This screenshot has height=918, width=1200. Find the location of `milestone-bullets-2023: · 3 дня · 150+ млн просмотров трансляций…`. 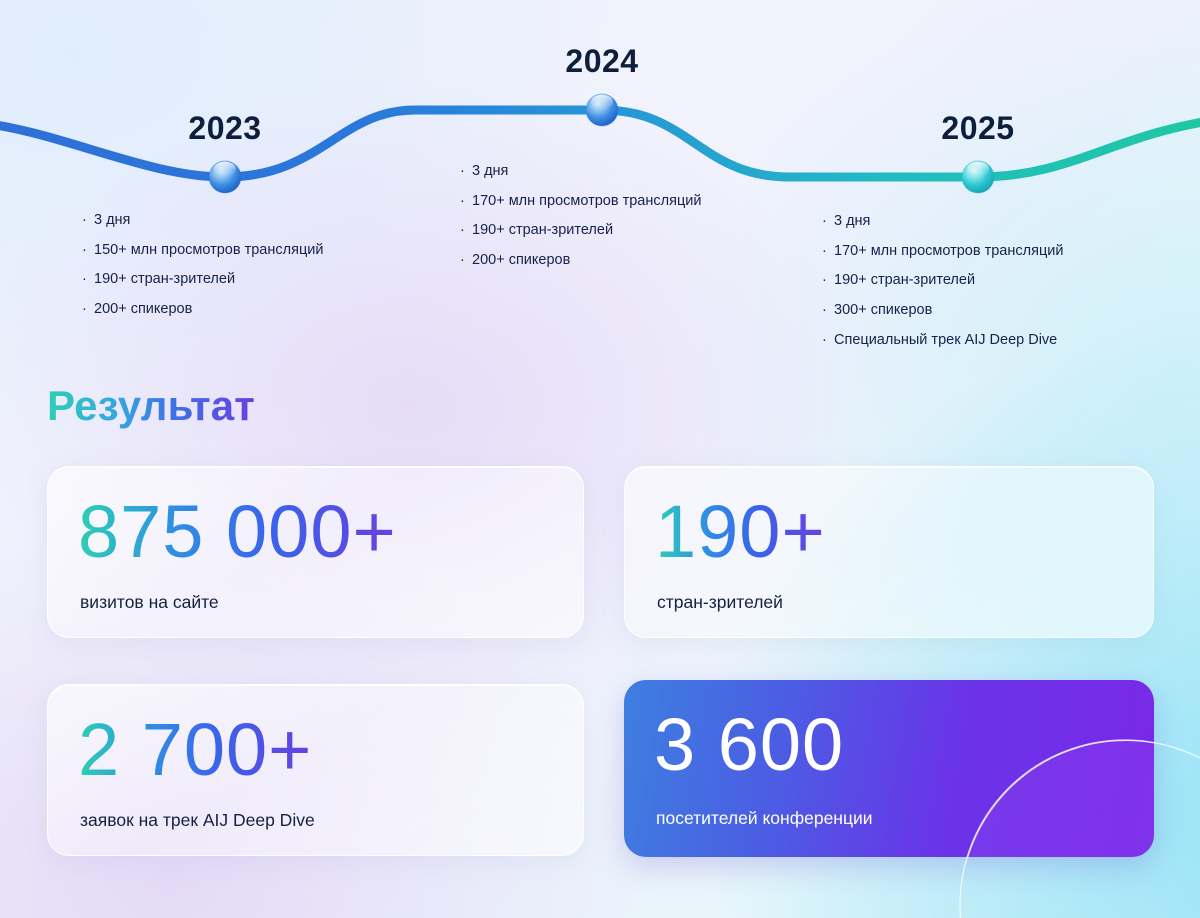

milestone-bullets-2023: · 3 дня · 150+ млн просмотров трансляций… is located at coordinates (202, 271).